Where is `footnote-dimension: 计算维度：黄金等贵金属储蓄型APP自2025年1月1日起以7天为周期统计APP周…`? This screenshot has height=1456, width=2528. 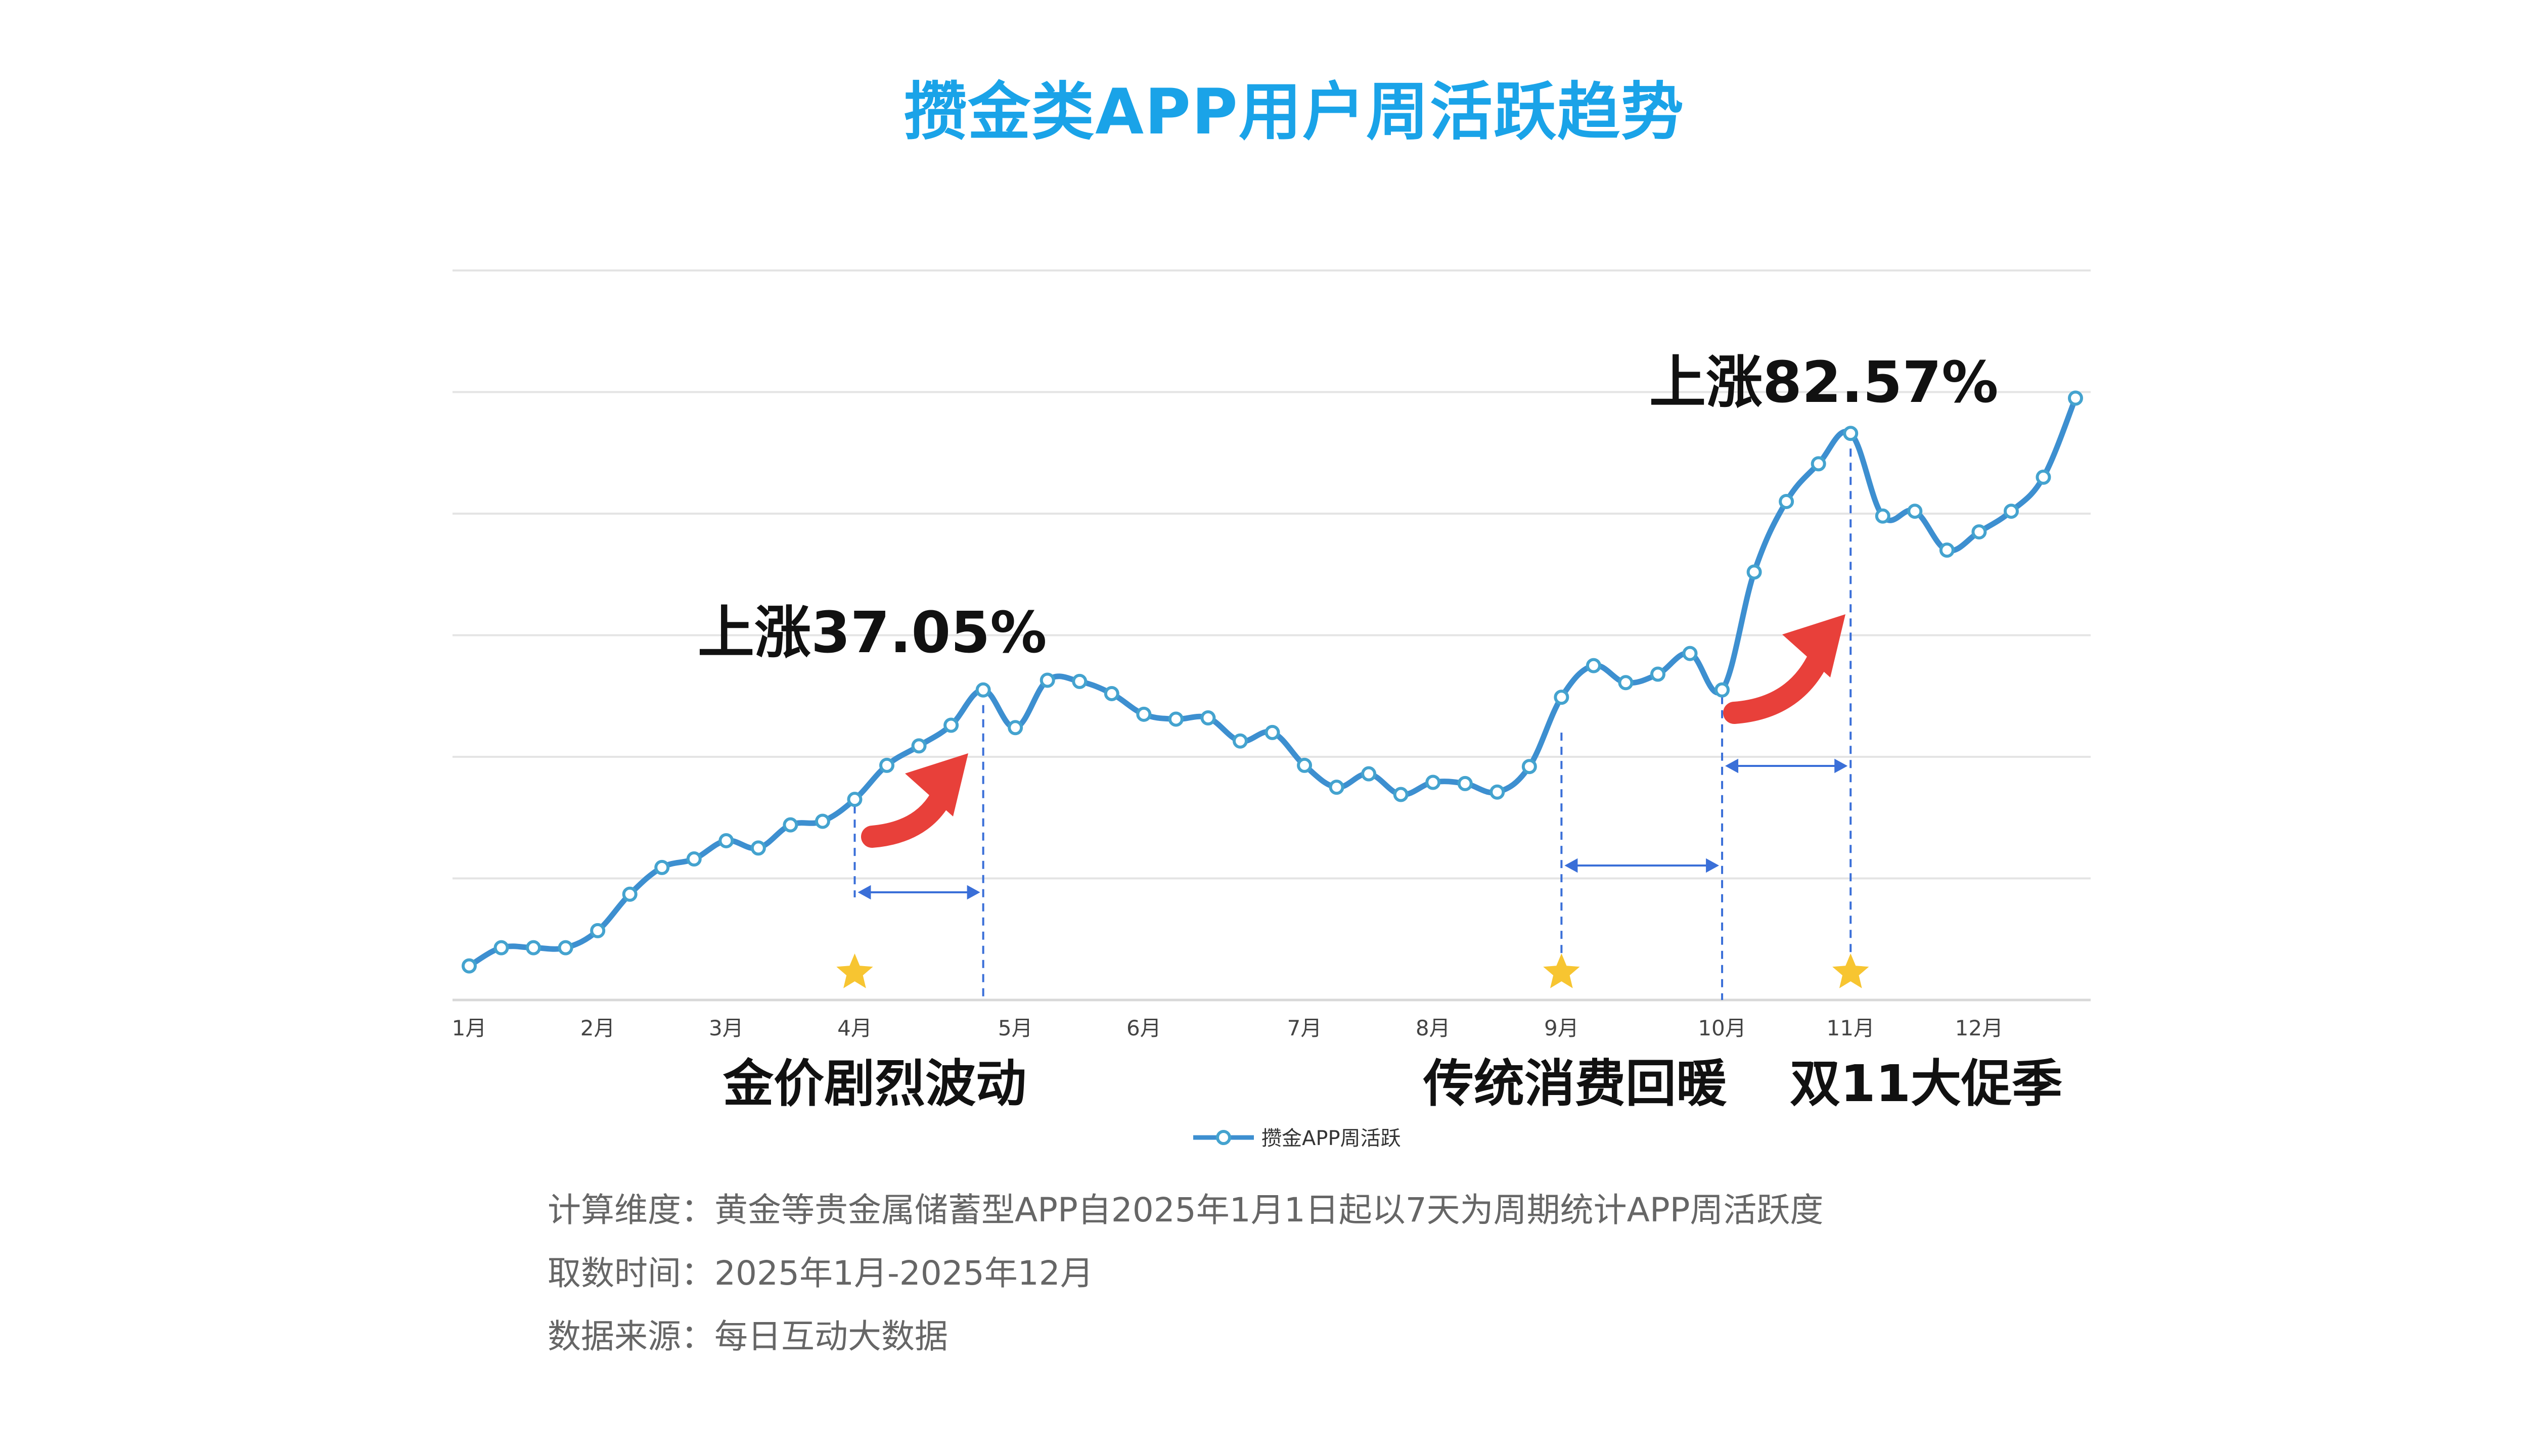
footnote-dimension: 计算维度：黄金等贵金属储蓄型APP自2025年1月1日起以7天为周期统计APP周… is located at coordinates (1186, 1210).